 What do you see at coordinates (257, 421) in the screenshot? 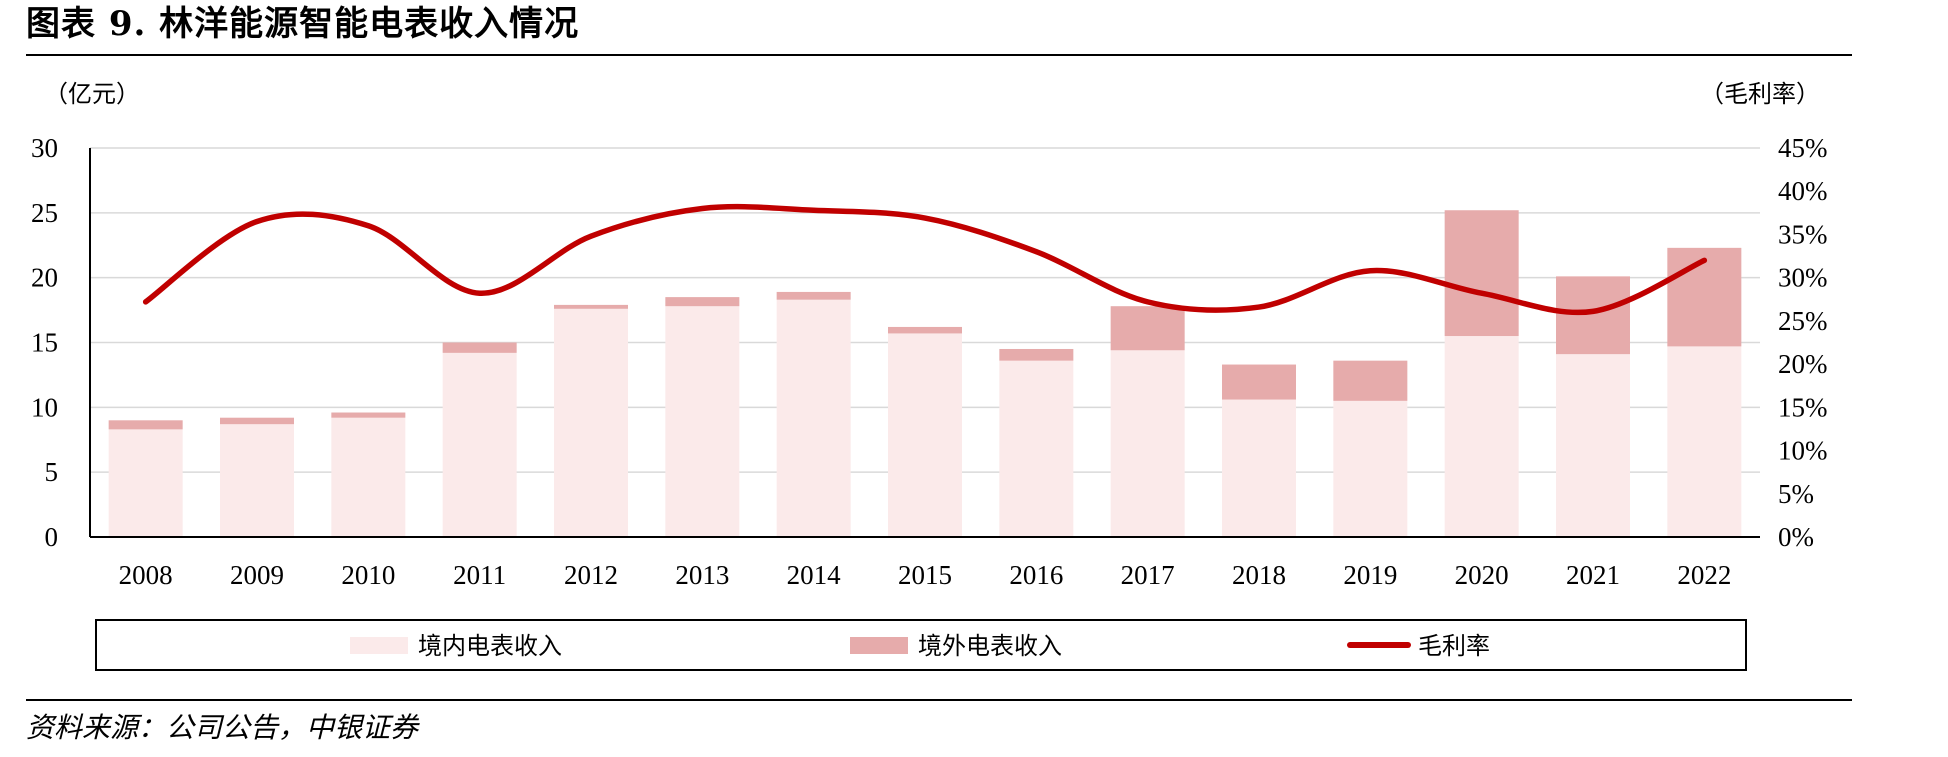
I see `bar-overseas-2009` at bounding box center [257, 421].